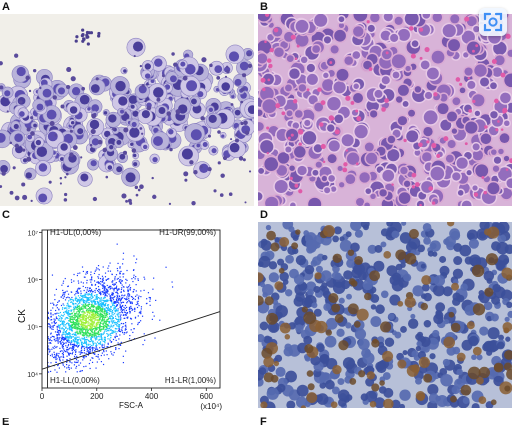 The image size is (516, 428). Describe the element at coordinates (152, 396) in the screenshot. I see `x-tick-label: 400` at that location.